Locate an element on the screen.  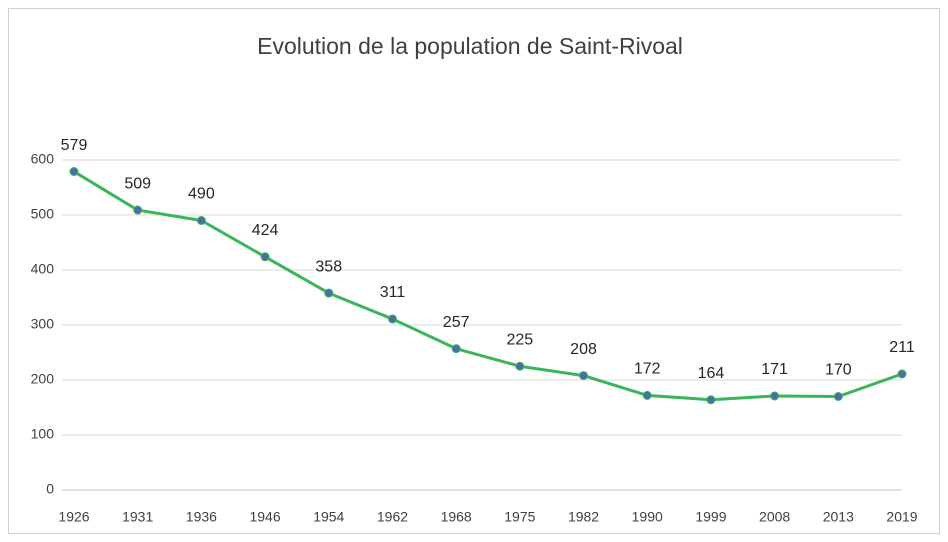
y-tick-label: 400 is located at coordinates (43, 269).